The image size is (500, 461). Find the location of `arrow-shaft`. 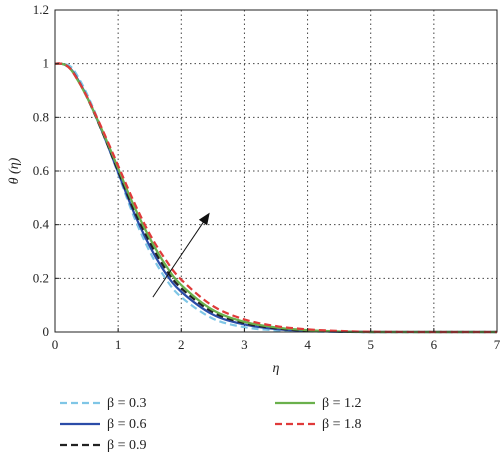

arrow-shaft is located at coordinates (179, 258).